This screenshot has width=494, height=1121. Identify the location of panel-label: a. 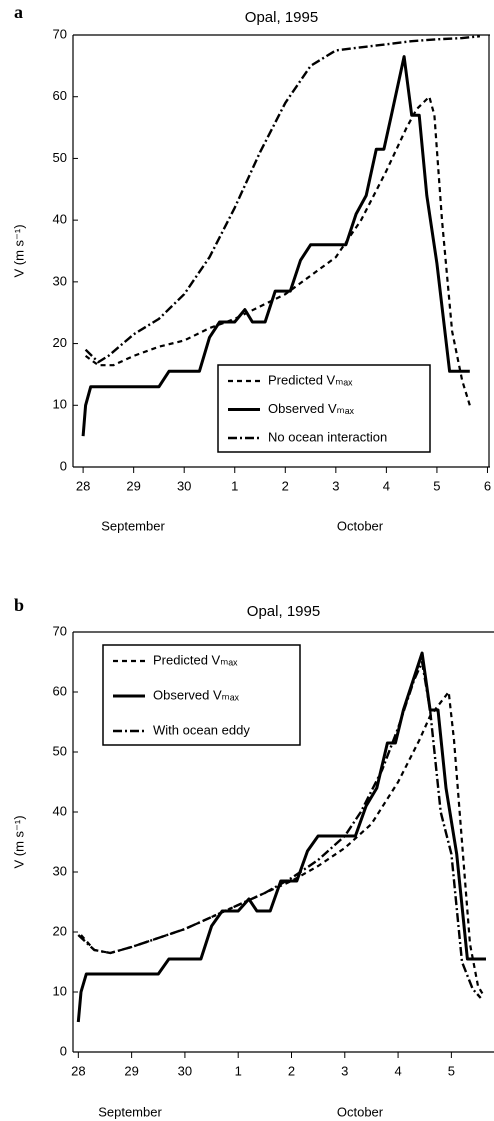
(18, 12).